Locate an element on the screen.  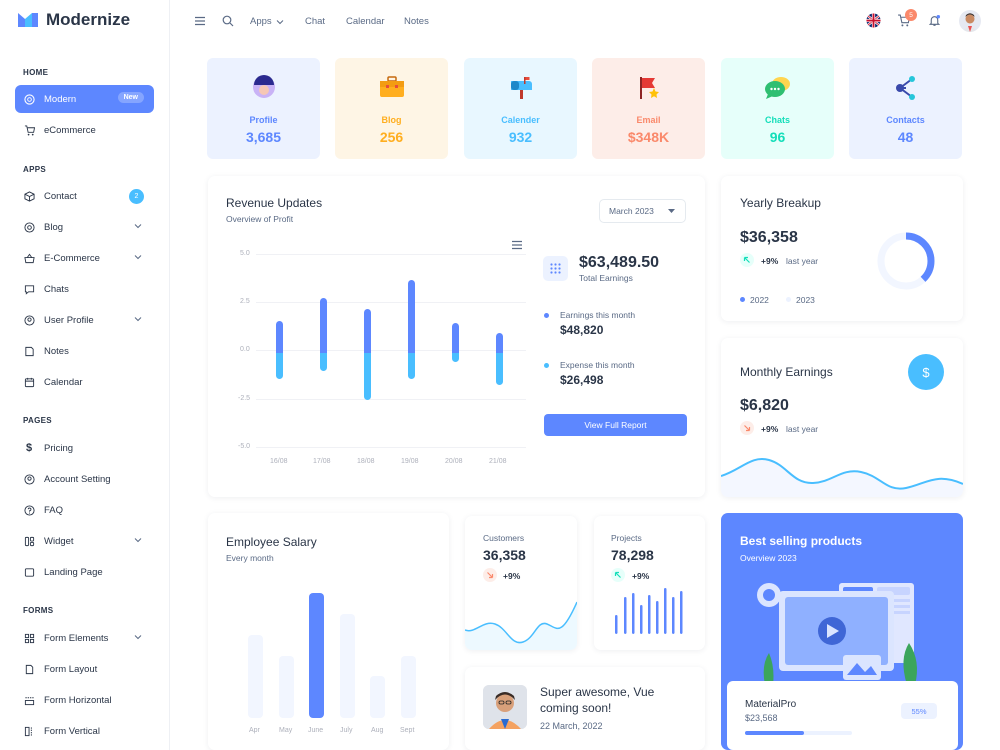
sidebar-item-pricing: $ Pricing is located at coordinates (84, 448).